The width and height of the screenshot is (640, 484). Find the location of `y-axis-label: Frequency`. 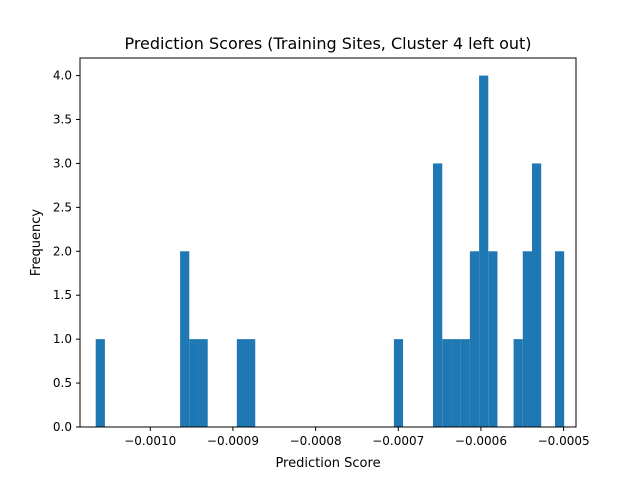

y-axis-label: Frequency is located at coordinates (36, 242).